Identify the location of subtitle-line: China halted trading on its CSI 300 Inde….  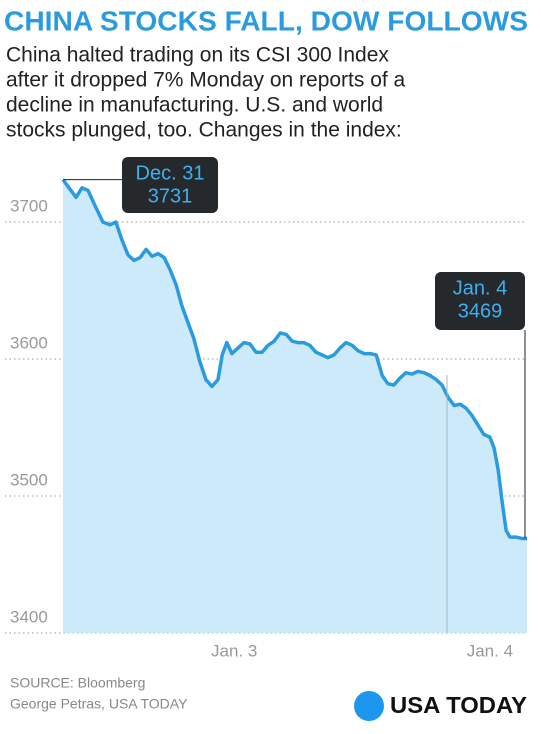
(197, 55).